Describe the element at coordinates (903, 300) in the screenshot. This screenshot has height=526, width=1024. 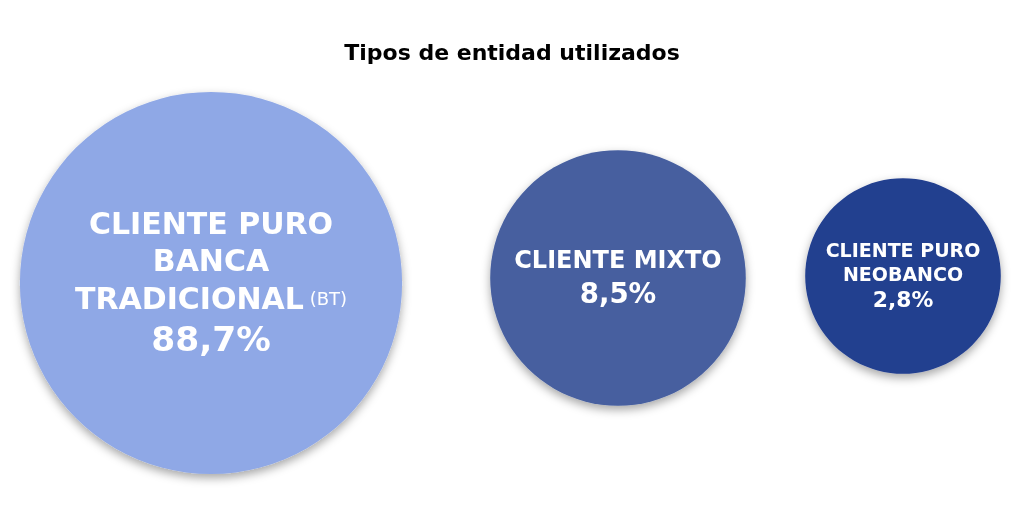
I see `data-label: 2,8%` at that location.